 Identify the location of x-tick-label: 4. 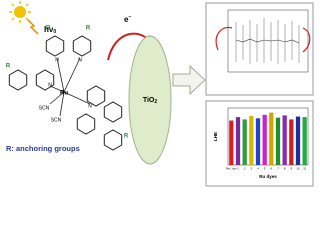
(258, 169).